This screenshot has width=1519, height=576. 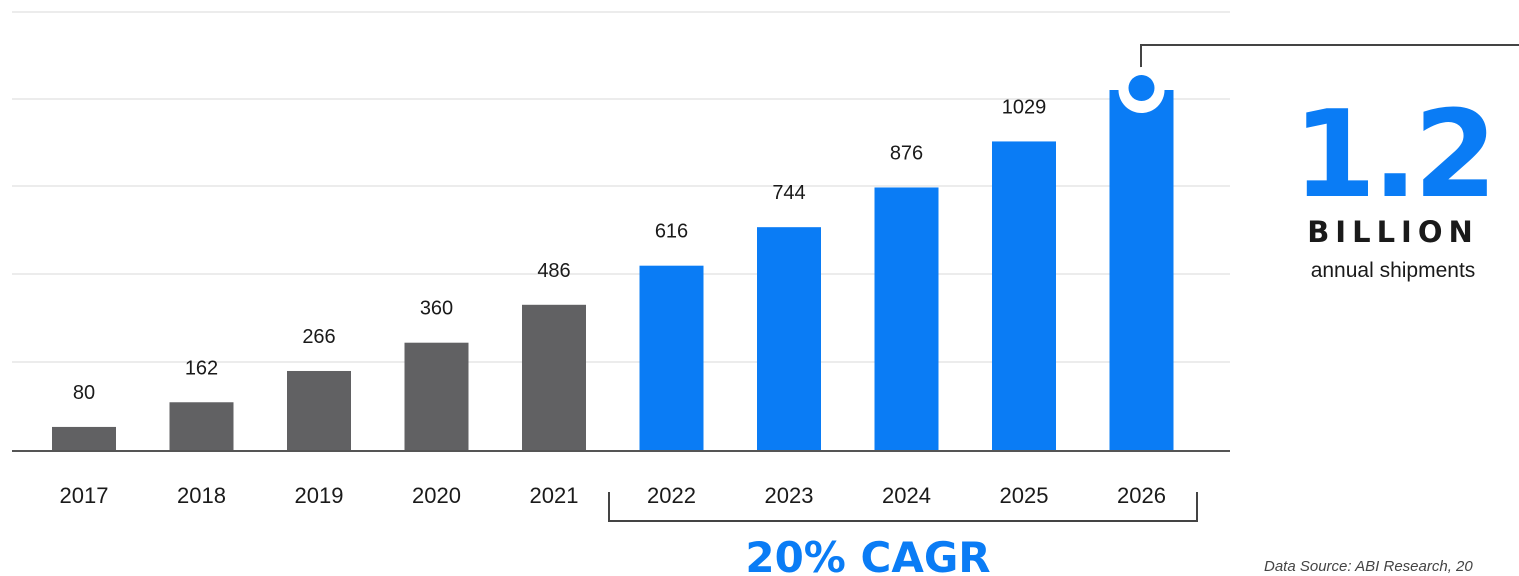 What do you see at coordinates (436, 309) in the screenshot?
I see `data-label-2020: 360` at bounding box center [436, 309].